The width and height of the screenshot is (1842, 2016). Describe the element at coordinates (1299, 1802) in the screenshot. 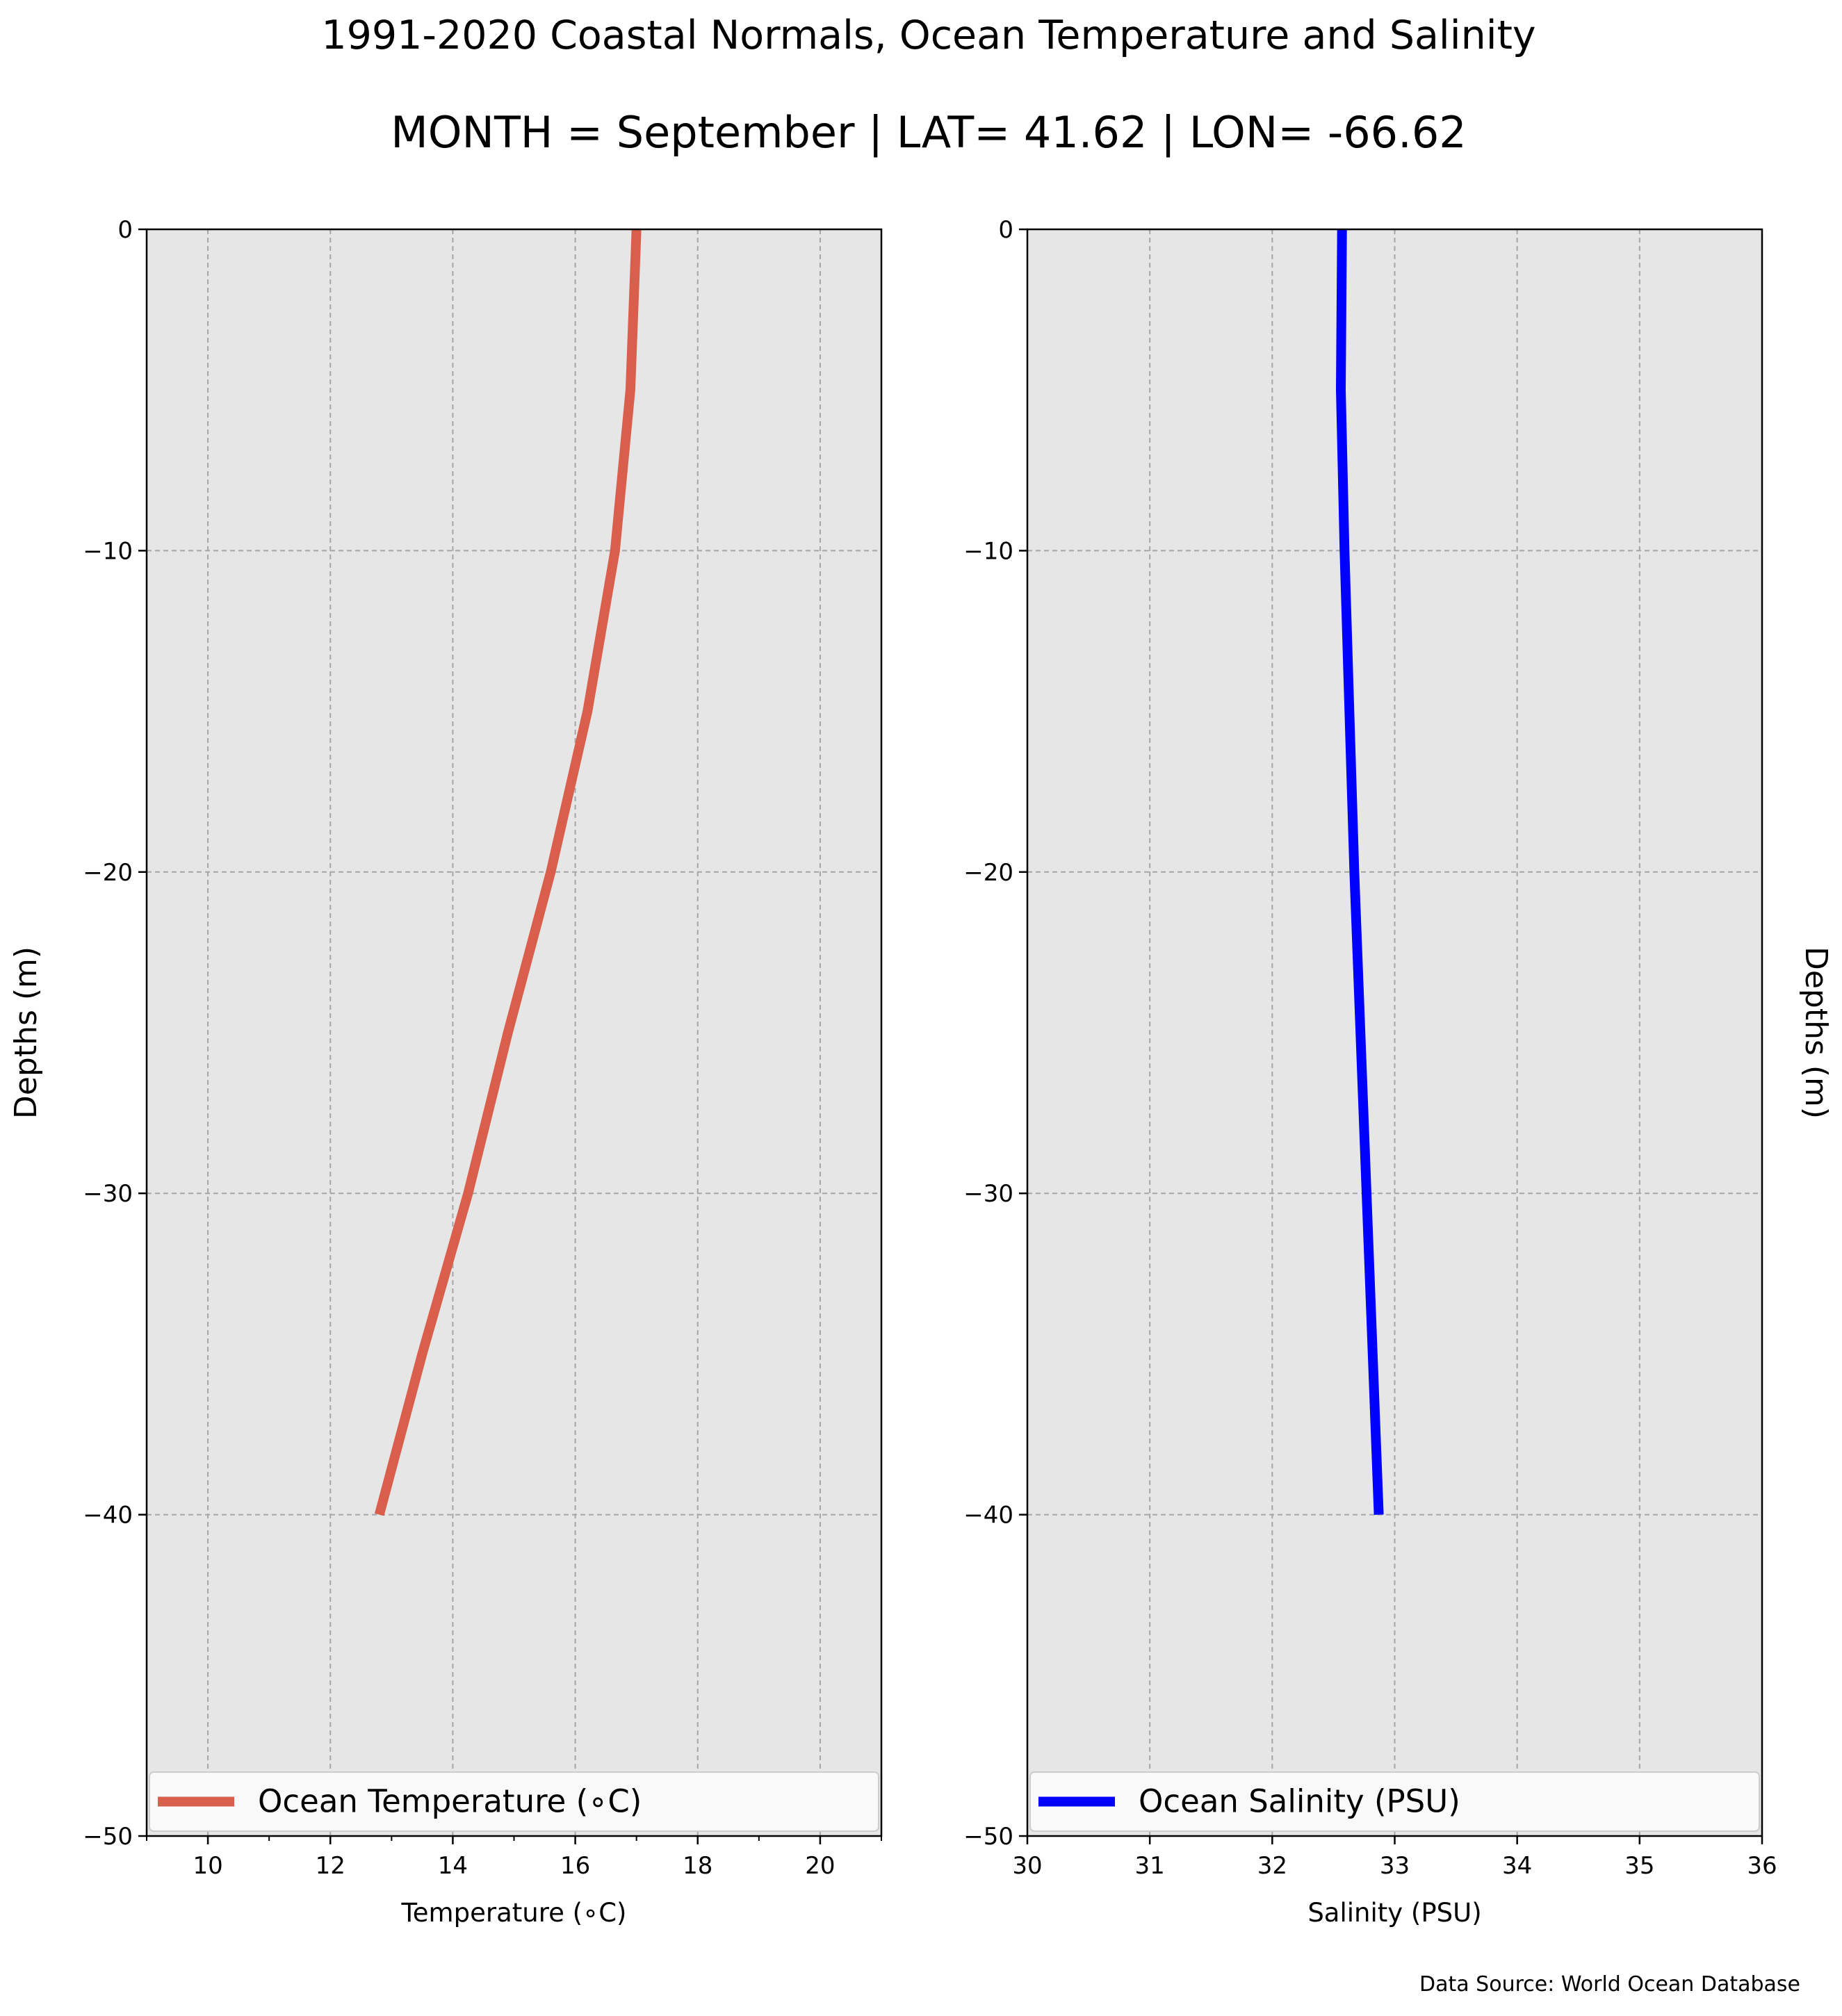

I see `legend-label: Ocean Salinity (PSU)` at that location.